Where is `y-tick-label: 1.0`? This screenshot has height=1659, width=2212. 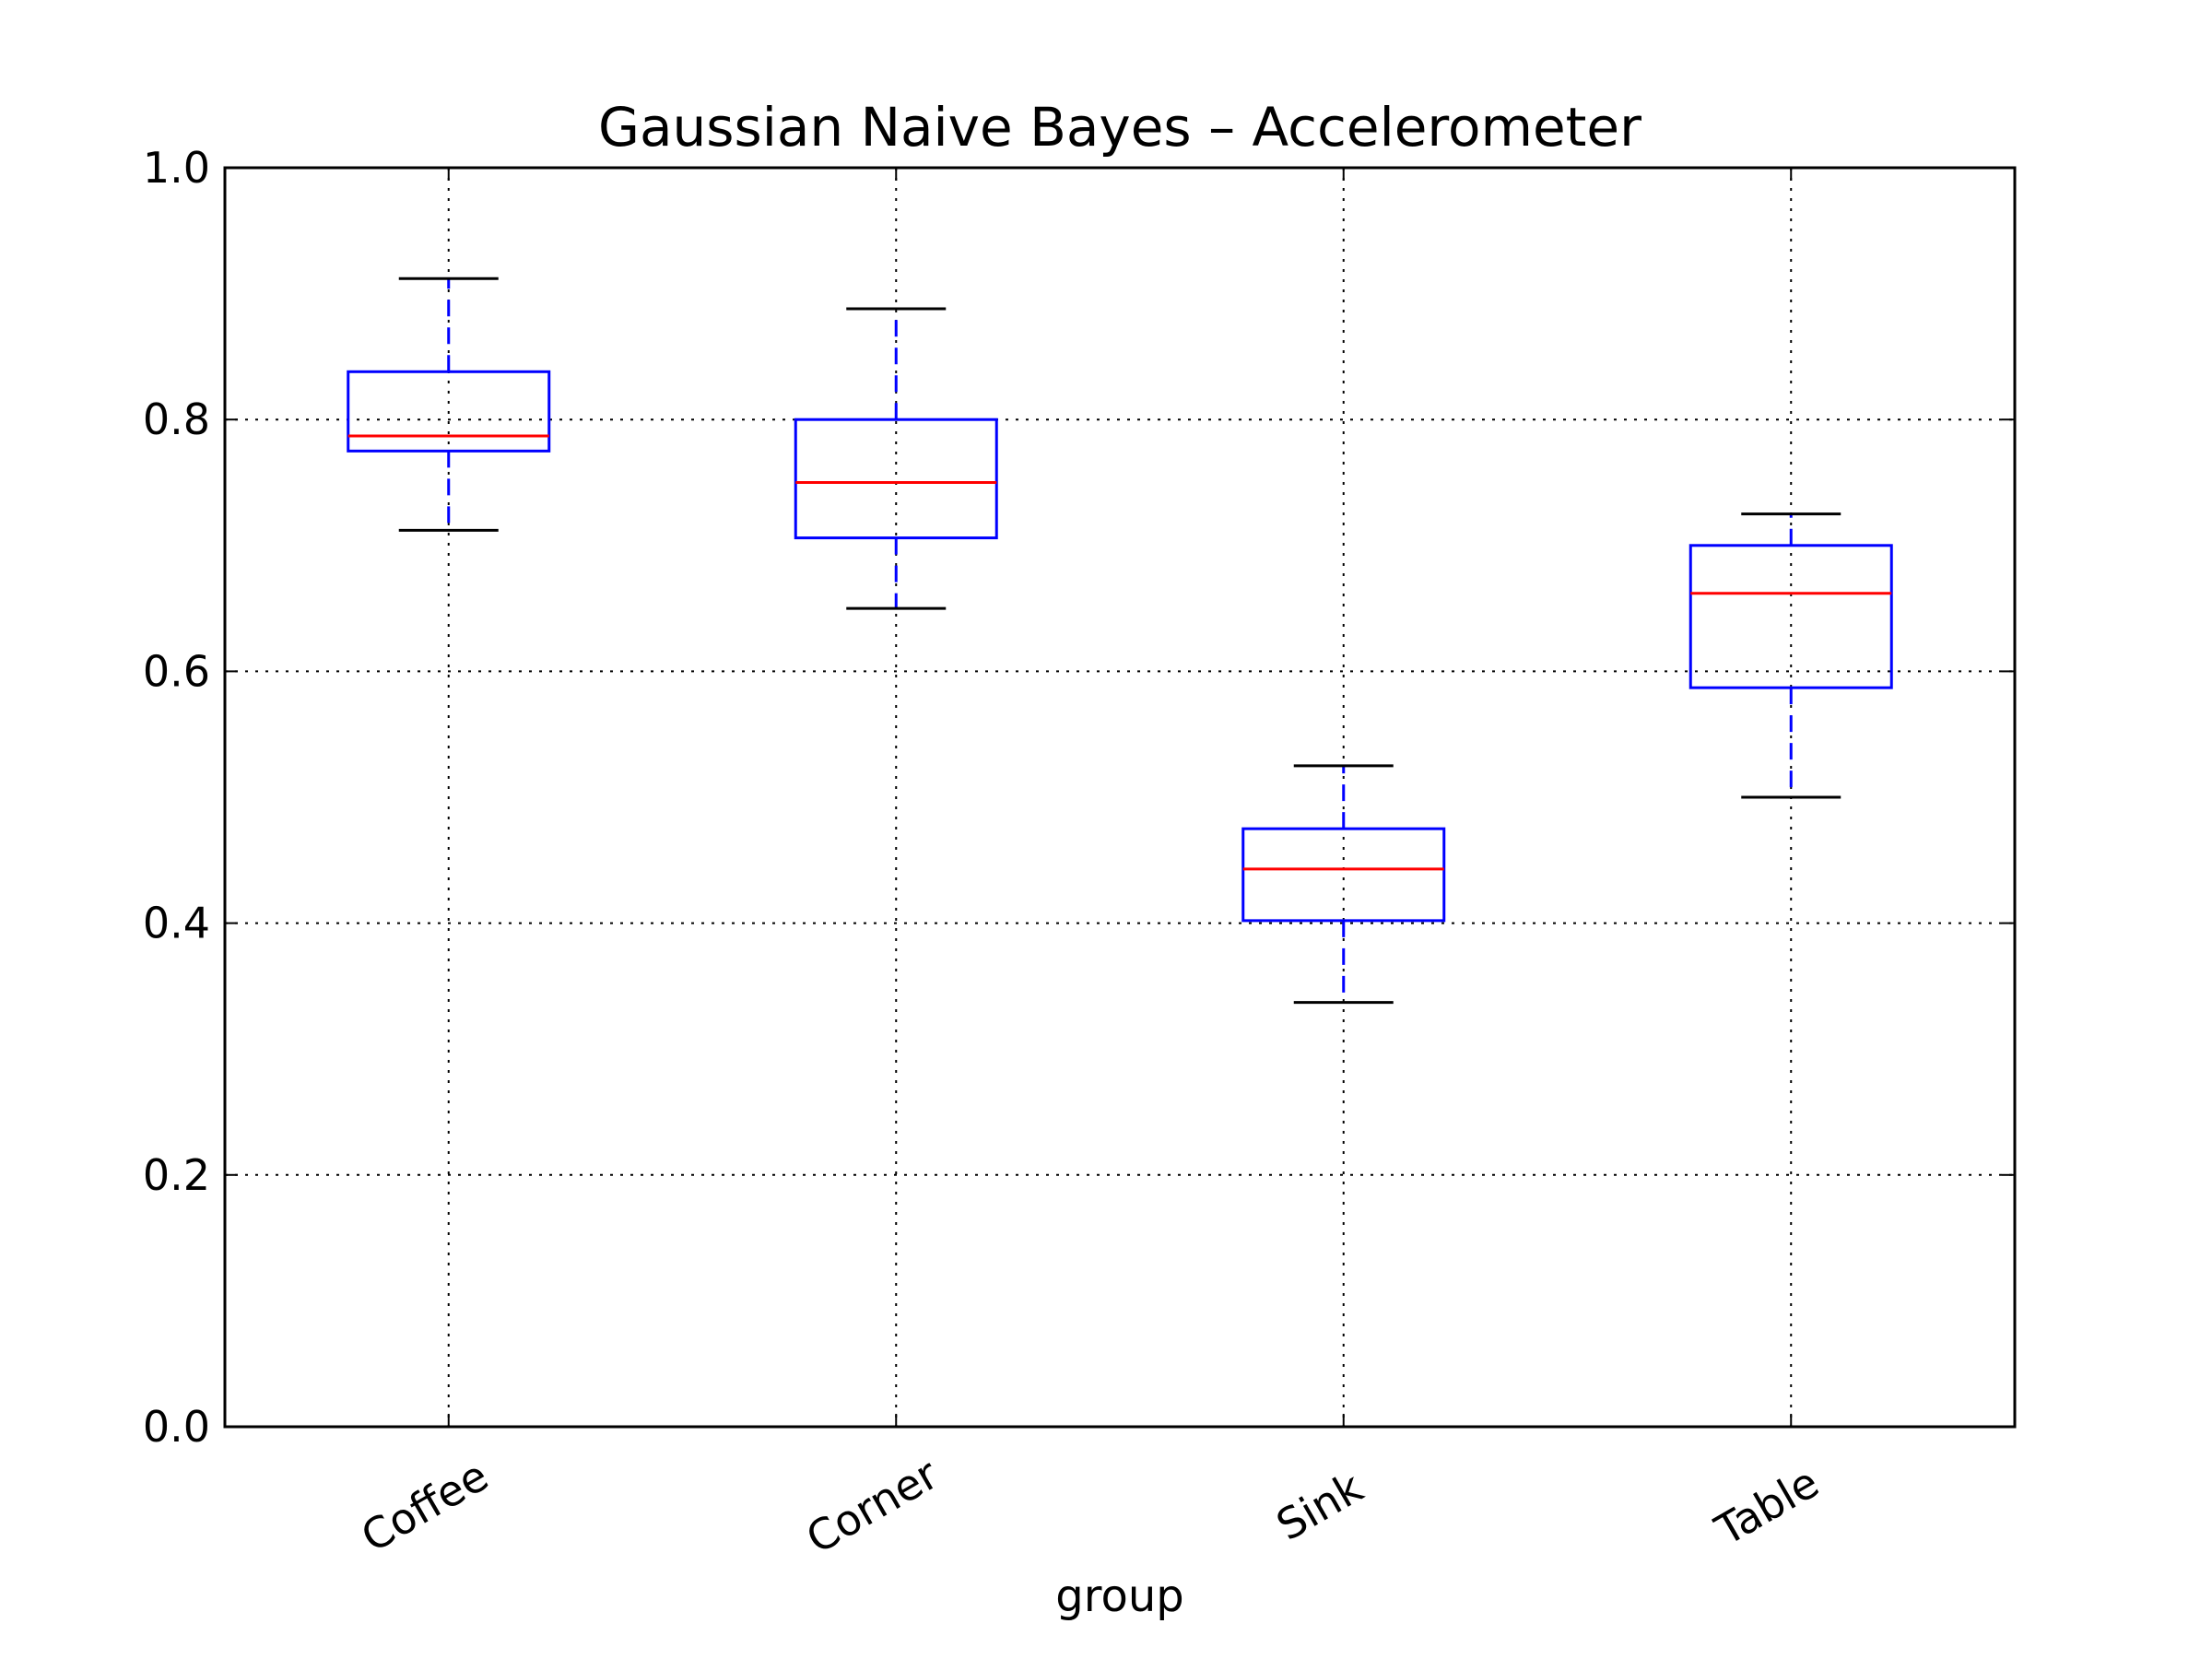
y-tick-label: 1.0 is located at coordinates (176, 168).